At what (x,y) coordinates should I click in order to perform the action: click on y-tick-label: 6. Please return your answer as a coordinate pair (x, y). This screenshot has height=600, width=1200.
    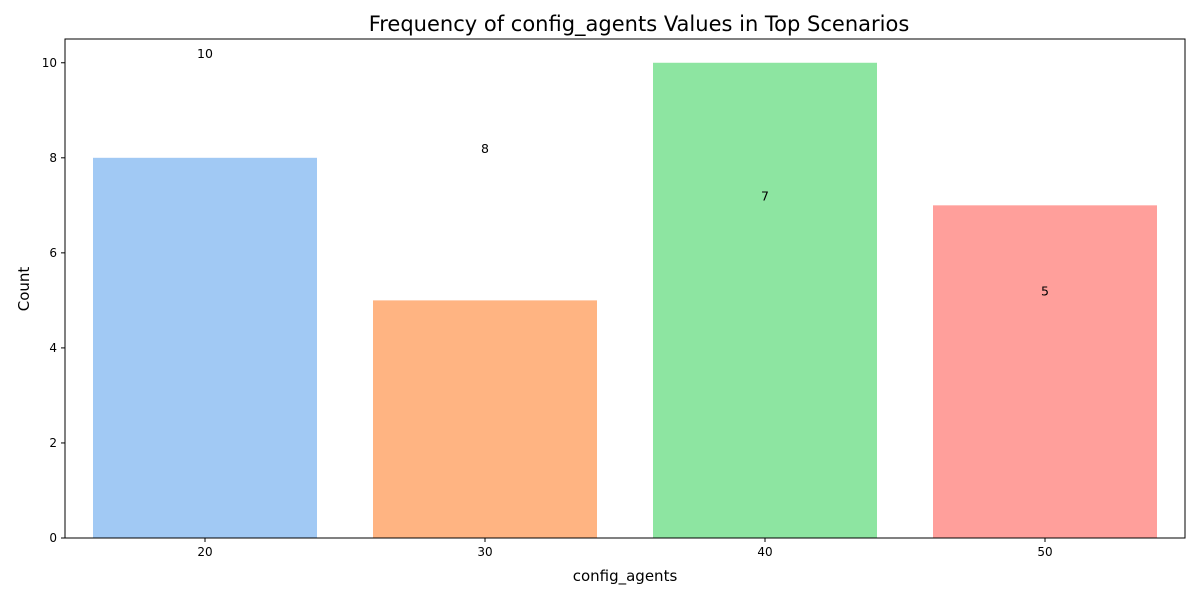
    Looking at the image, I should click on (53, 253).